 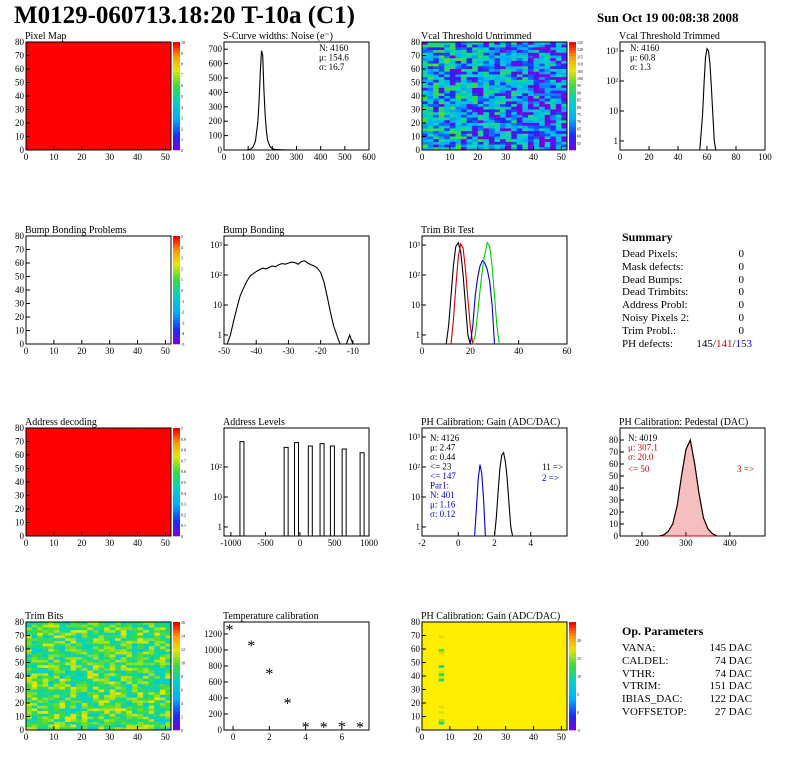 What do you see at coordinates (20, 509) in the screenshot?
I see `y-tick-label: 20` at bounding box center [20, 509].